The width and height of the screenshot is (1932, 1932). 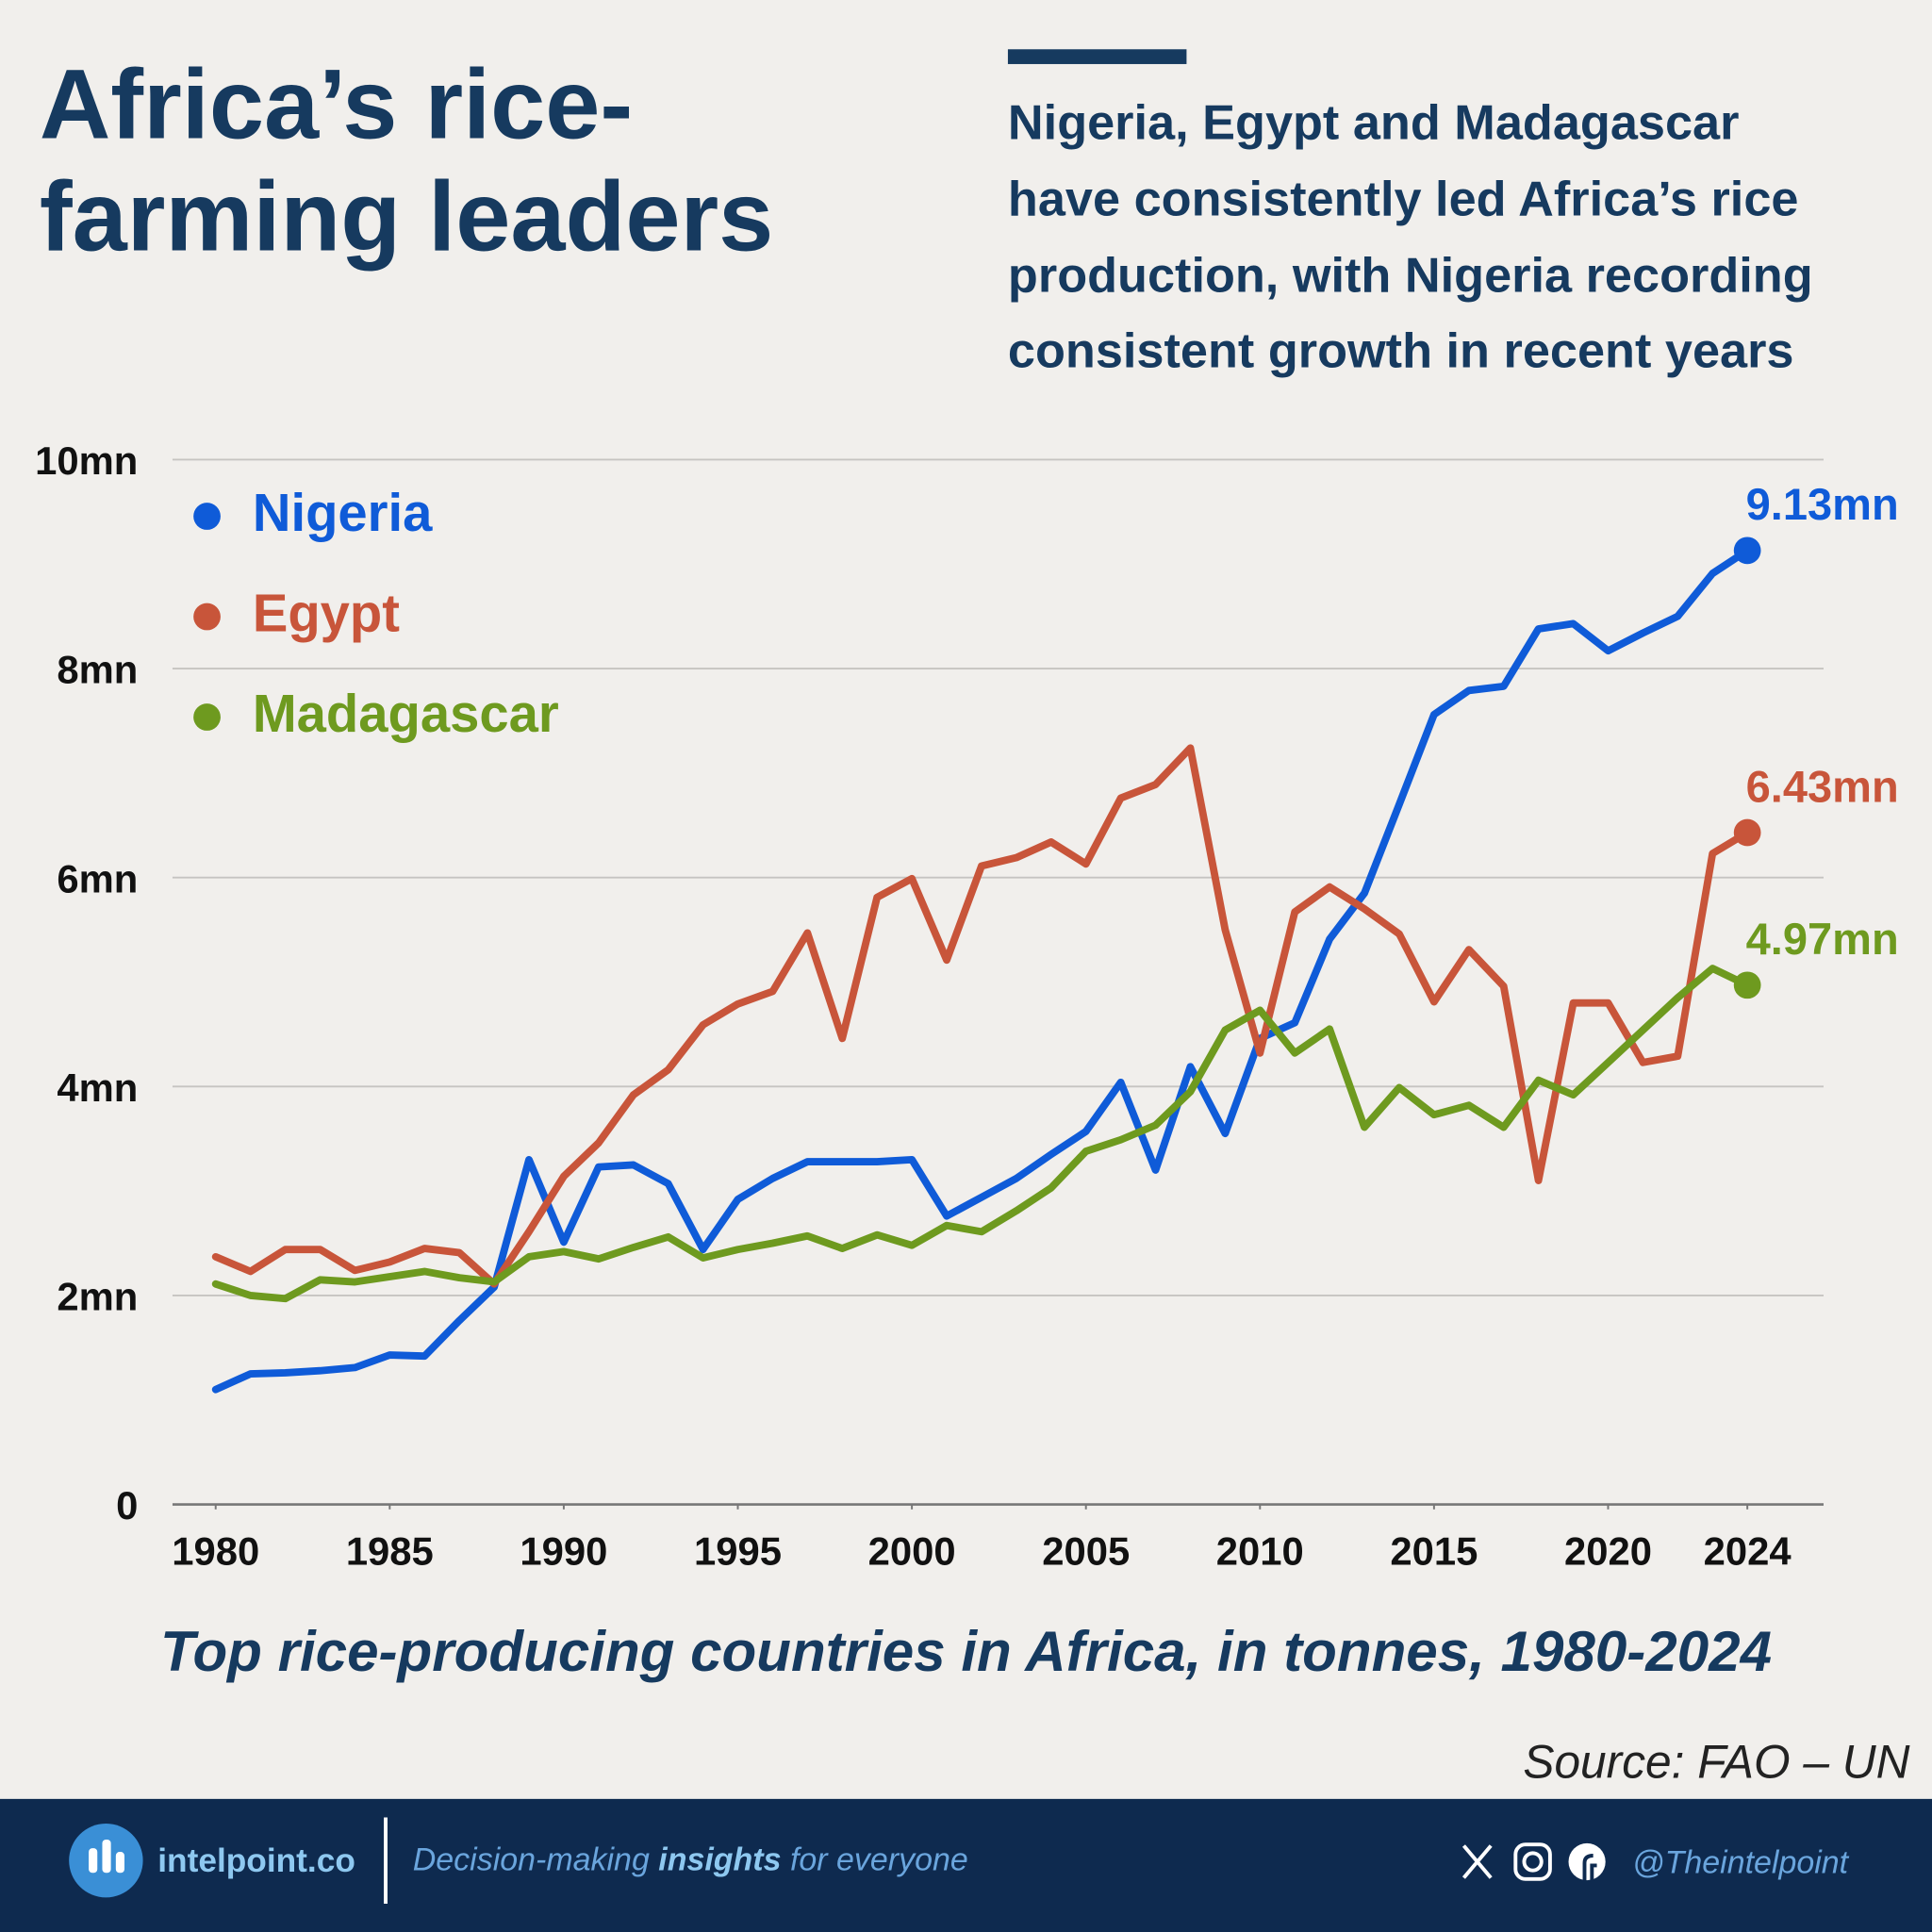 What do you see at coordinates (1410, 276) in the screenshot?
I see `subtitle-line: production, with Nigeria recording` at bounding box center [1410, 276].